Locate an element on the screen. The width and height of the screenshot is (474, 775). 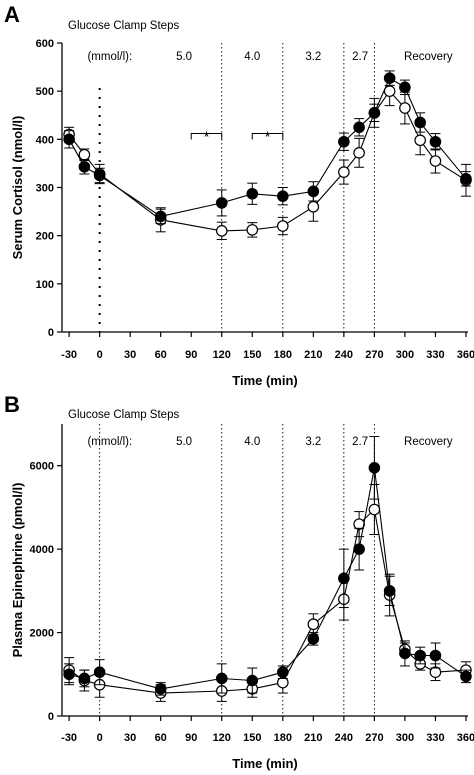
significance-star: * is located at coordinates (268, 137).